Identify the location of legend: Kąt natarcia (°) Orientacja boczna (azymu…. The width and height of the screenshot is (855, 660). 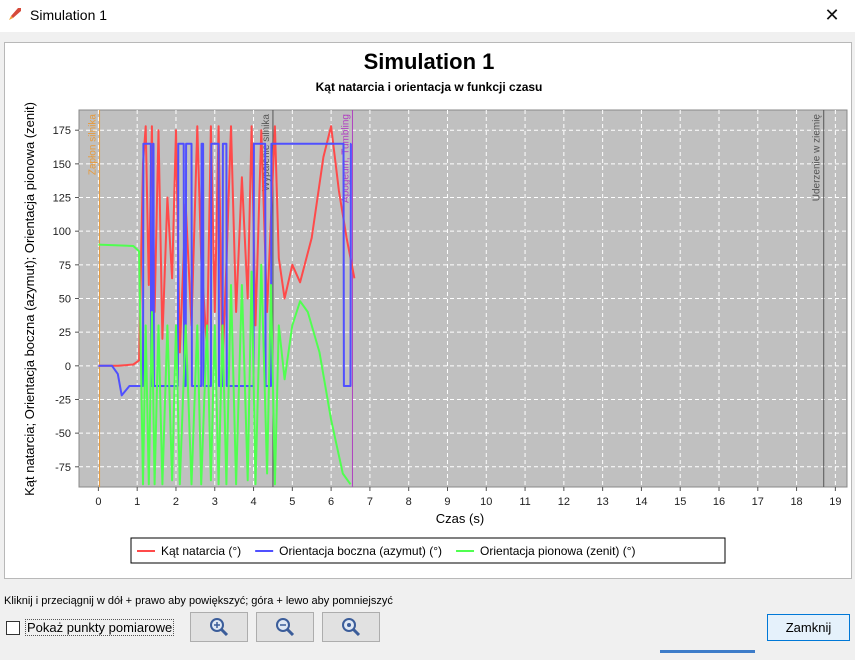
(386, 551).